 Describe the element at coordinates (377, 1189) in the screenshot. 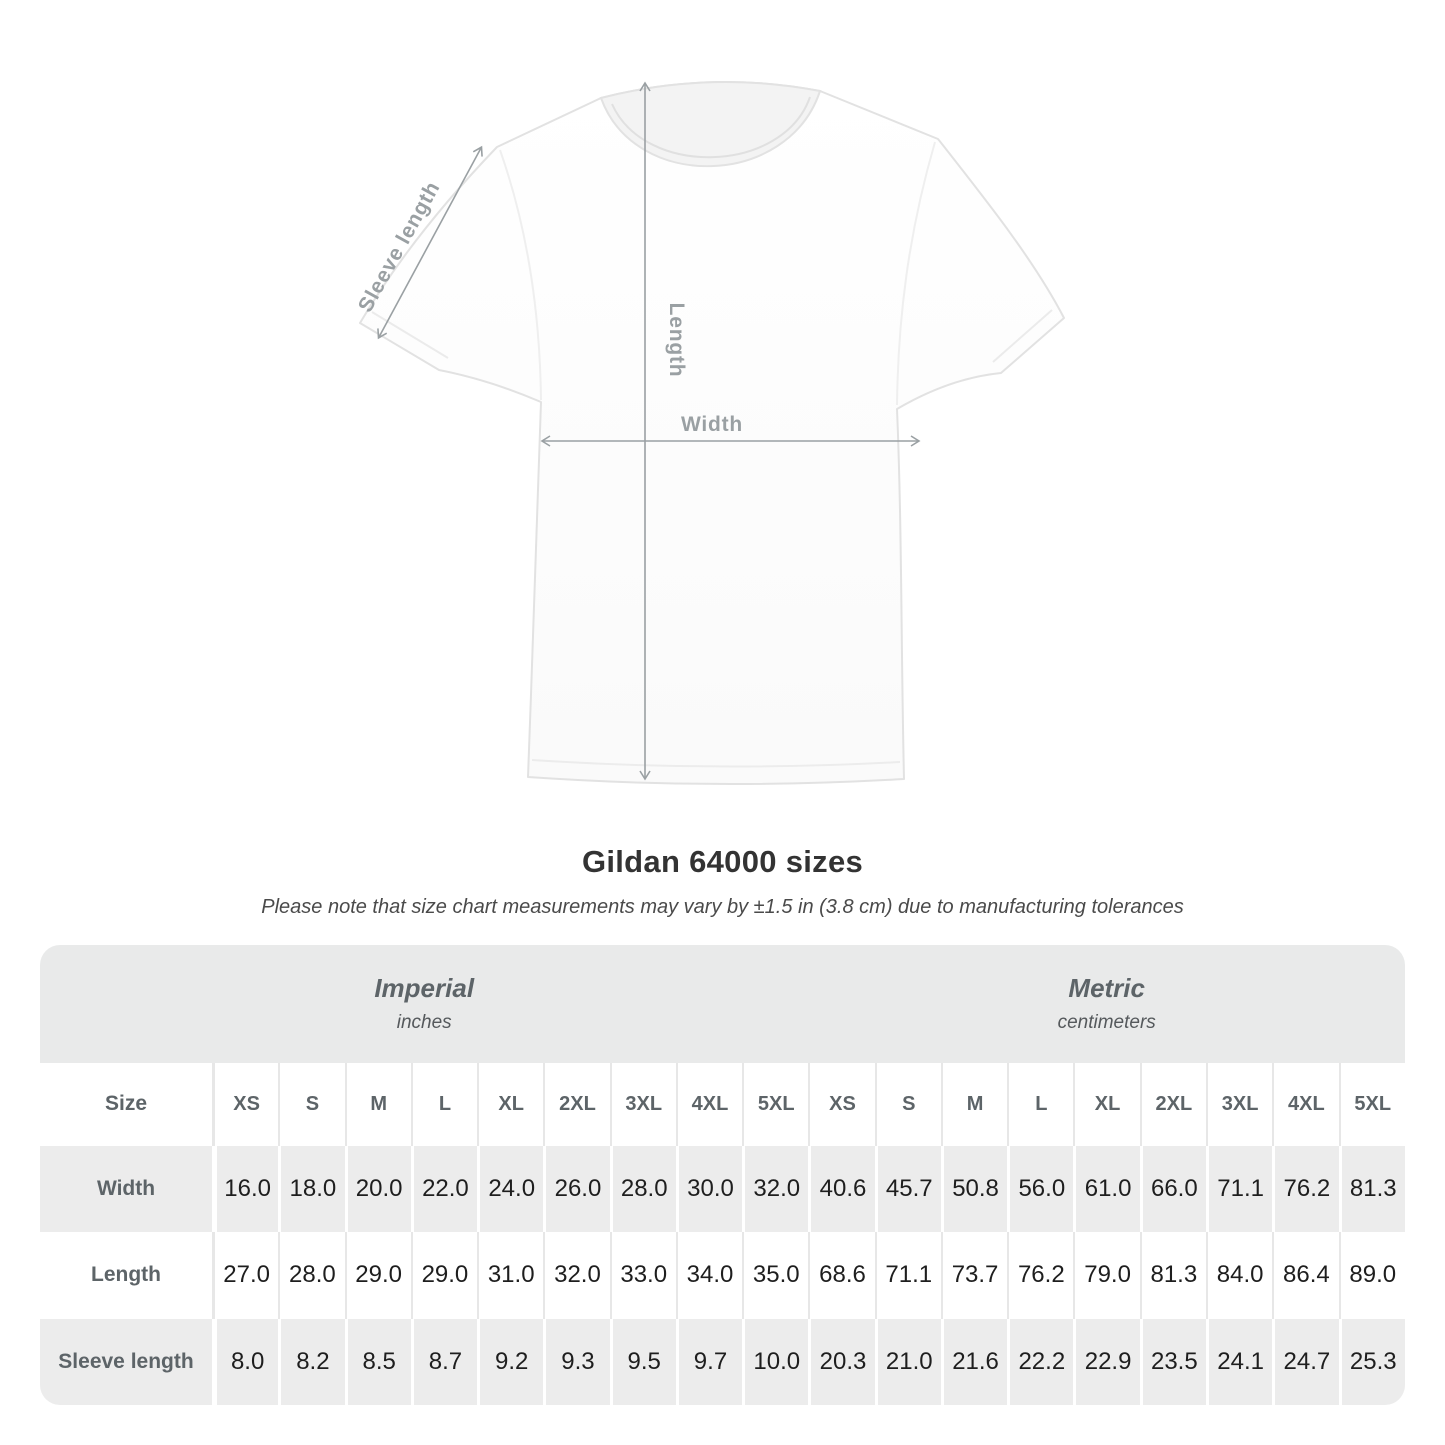

I see `value-cell: 20.0` at that location.